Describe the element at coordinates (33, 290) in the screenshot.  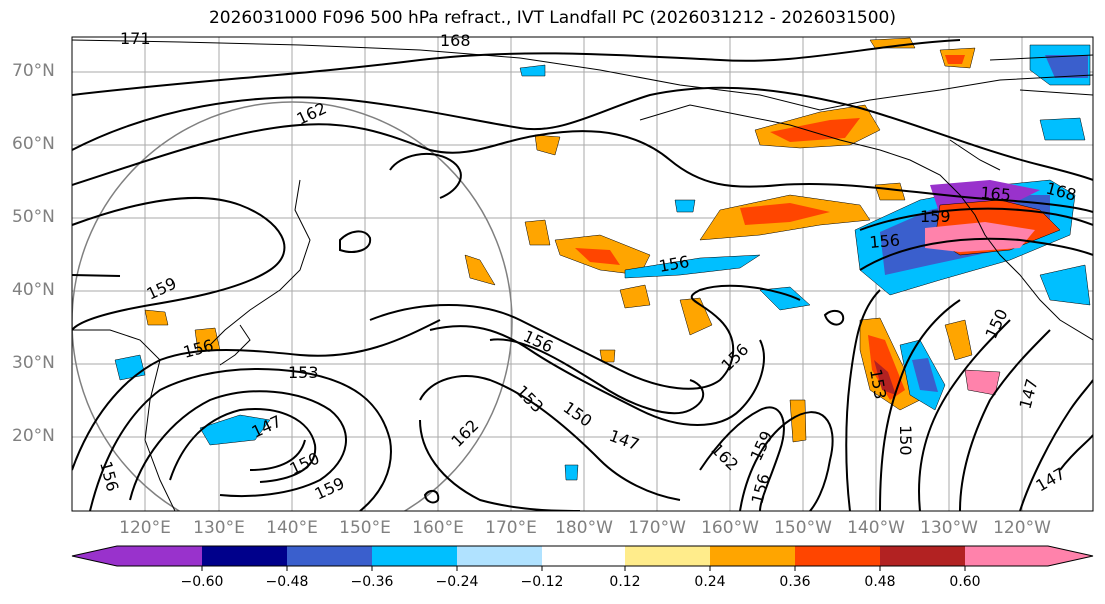
I see `lat-label: 40°N` at that location.